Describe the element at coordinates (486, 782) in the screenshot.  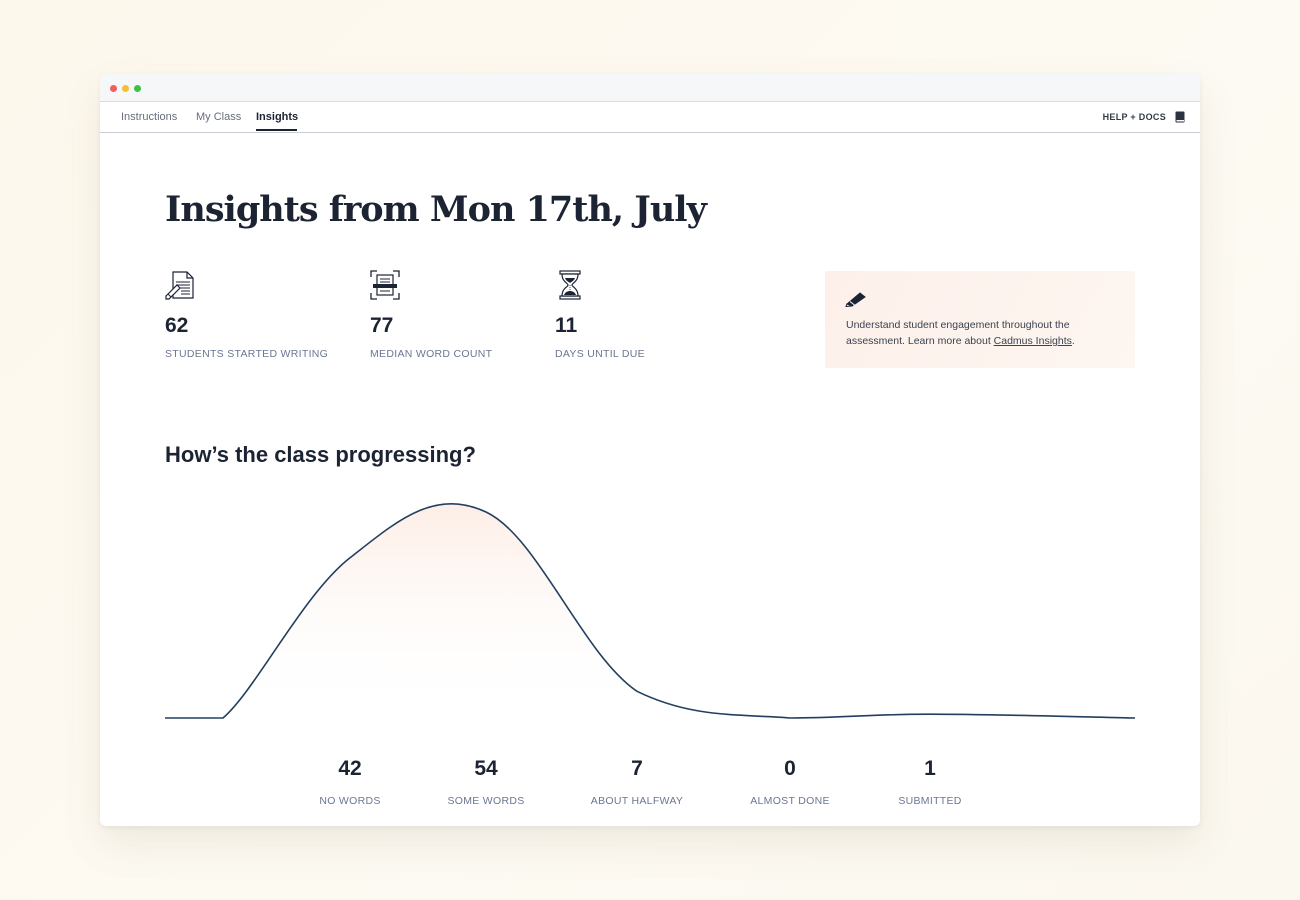
I see `bucket-some-words: 54 SOME WORDS` at that location.